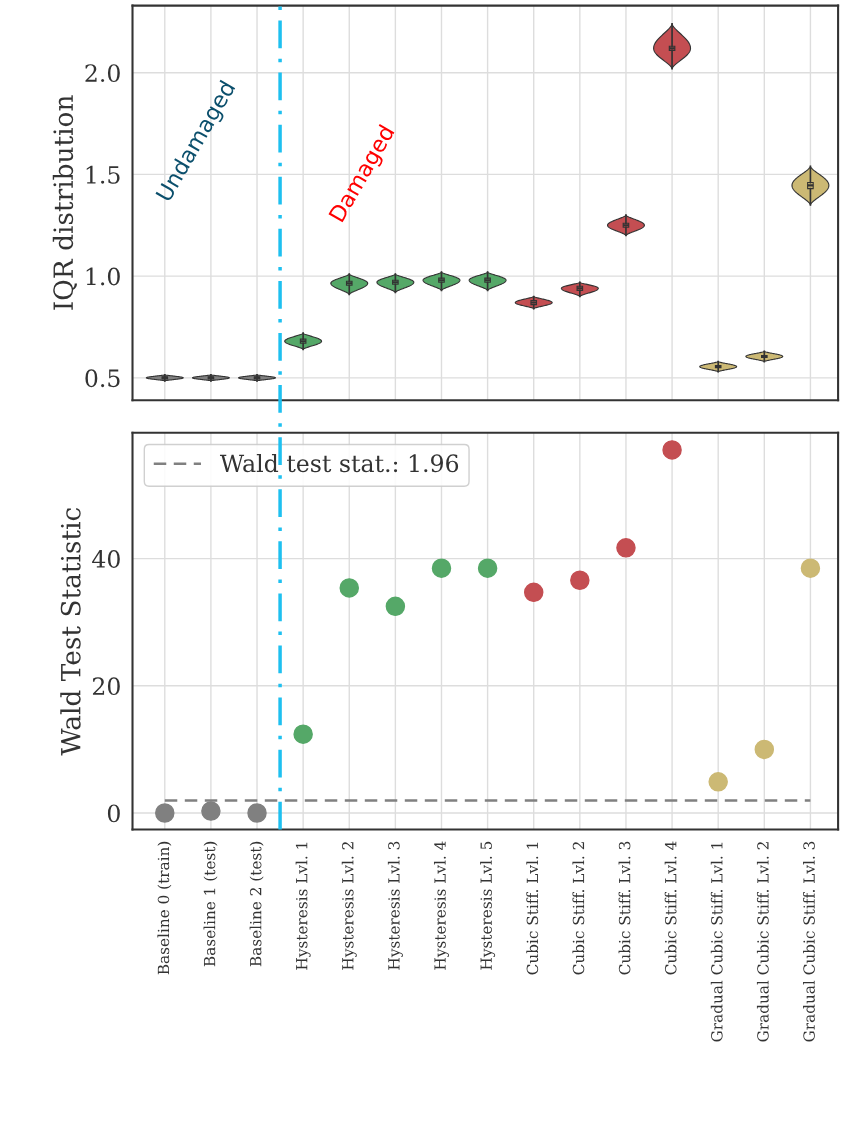 The height and width of the screenshot is (1121, 844). What do you see at coordinates (106, 686) in the screenshot?
I see `y-tick-label: 20` at bounding box center [106, 686].